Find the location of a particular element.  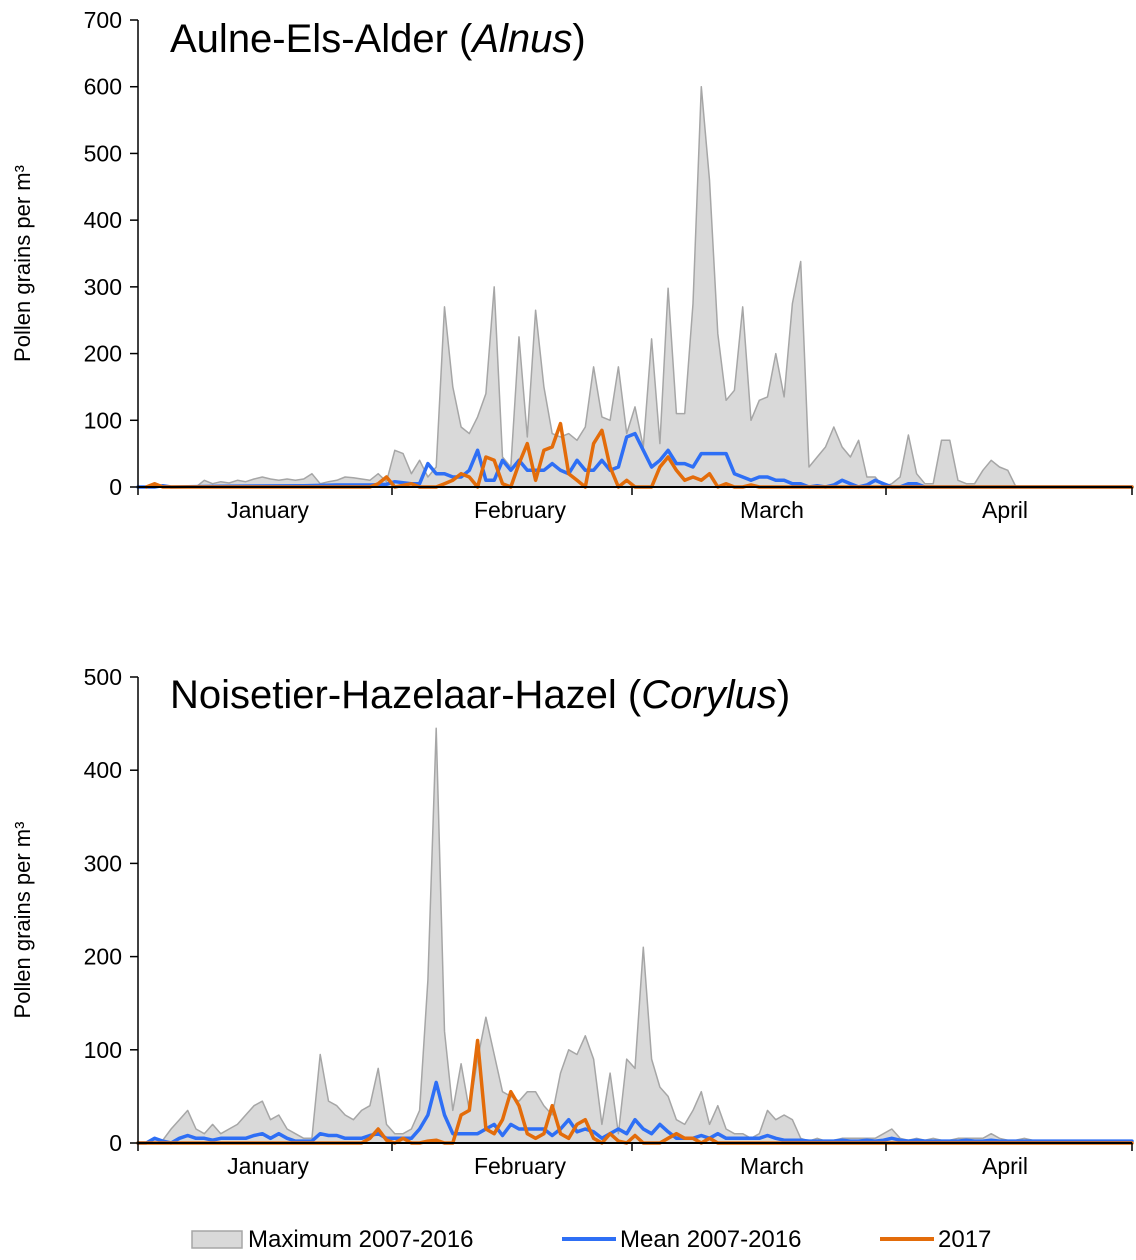

title-text: Aulne-Els-Alder ( is located at coordinates (321, 39).